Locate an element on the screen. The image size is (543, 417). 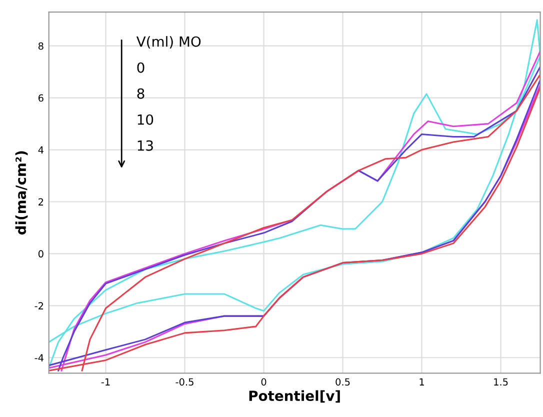
y-tick-label: 4 is located at coordinates (41, 150).